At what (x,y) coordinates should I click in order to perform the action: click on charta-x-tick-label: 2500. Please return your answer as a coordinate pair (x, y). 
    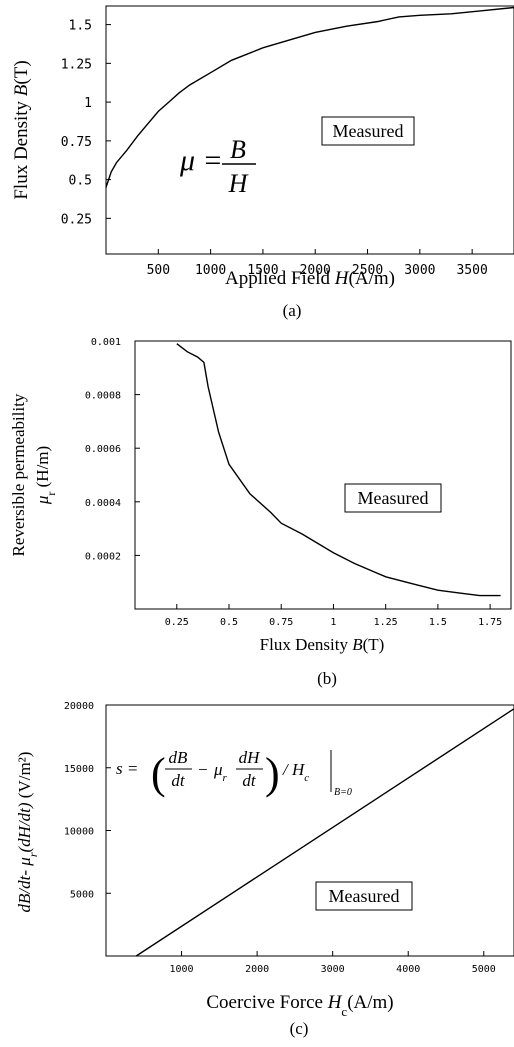
    Looking at the image, I should click on (367, 270).